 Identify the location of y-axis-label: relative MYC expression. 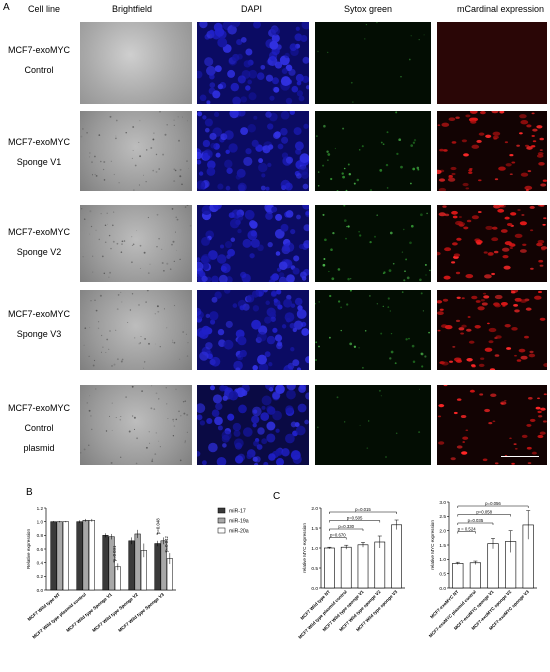
(304, 548).